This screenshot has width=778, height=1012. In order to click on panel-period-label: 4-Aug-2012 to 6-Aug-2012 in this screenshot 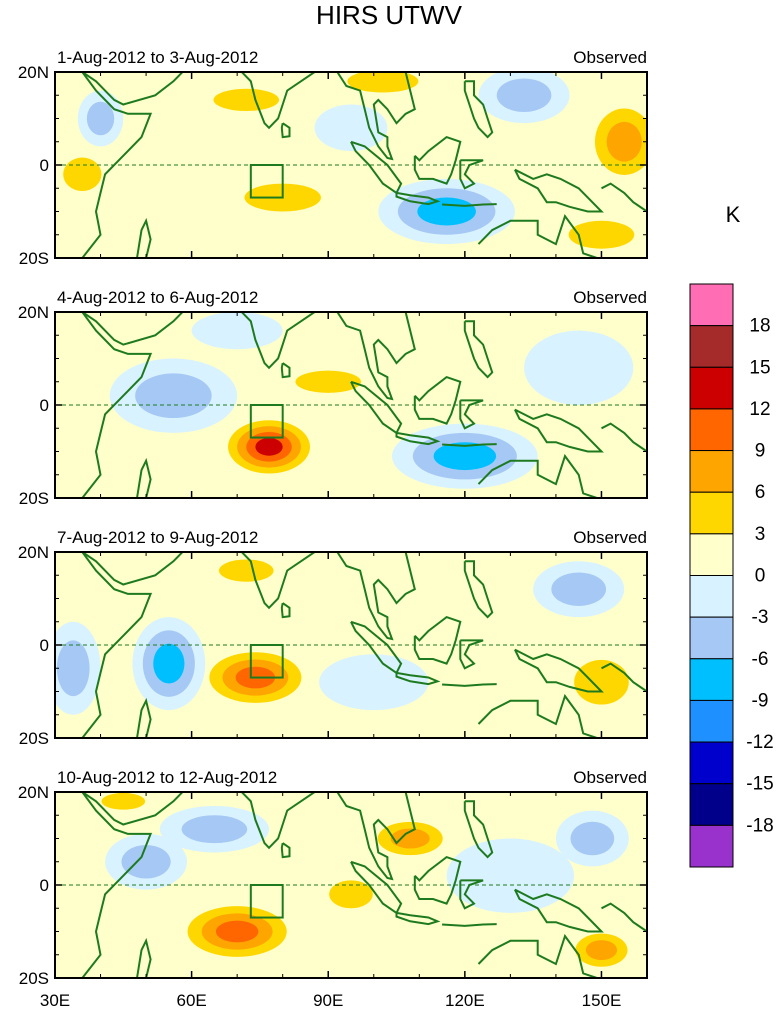, I will do `click(157, 297)`.